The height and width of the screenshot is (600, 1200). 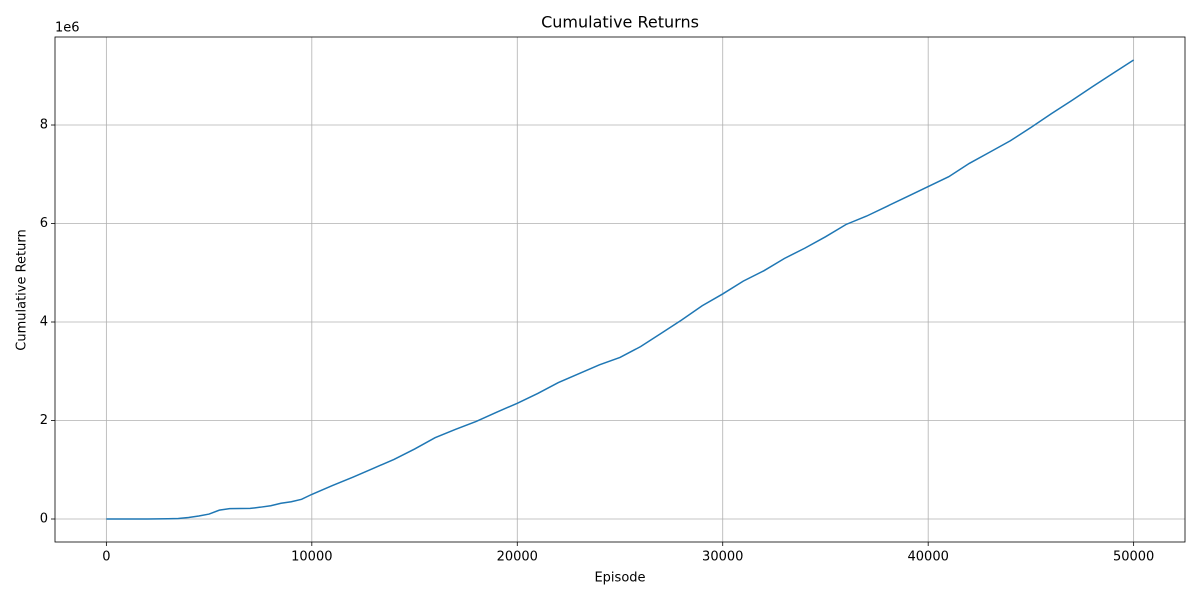 I want to click on x-tick-label: 50000, so click(x=1133, y=557).